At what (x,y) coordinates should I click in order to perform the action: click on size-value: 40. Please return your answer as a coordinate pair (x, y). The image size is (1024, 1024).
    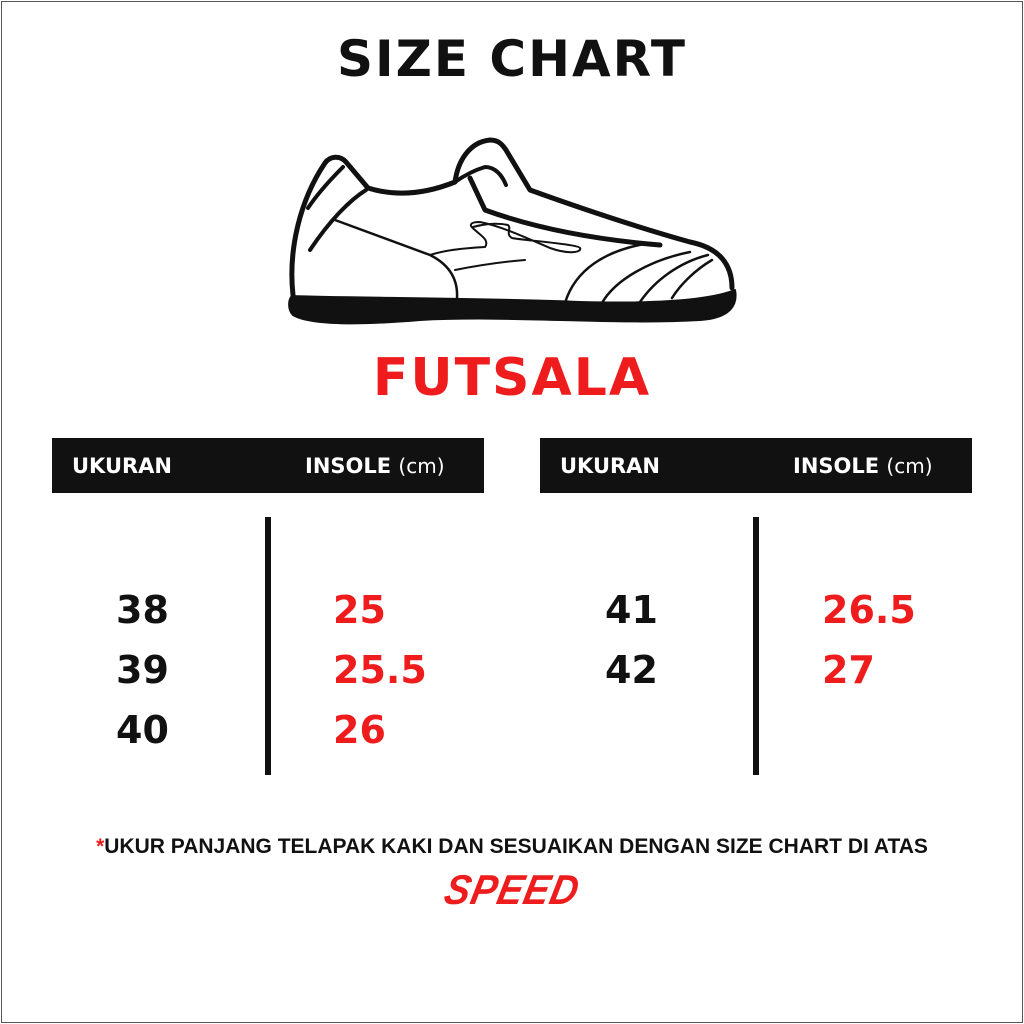
    Looking at the image, I should click on (142, 730).